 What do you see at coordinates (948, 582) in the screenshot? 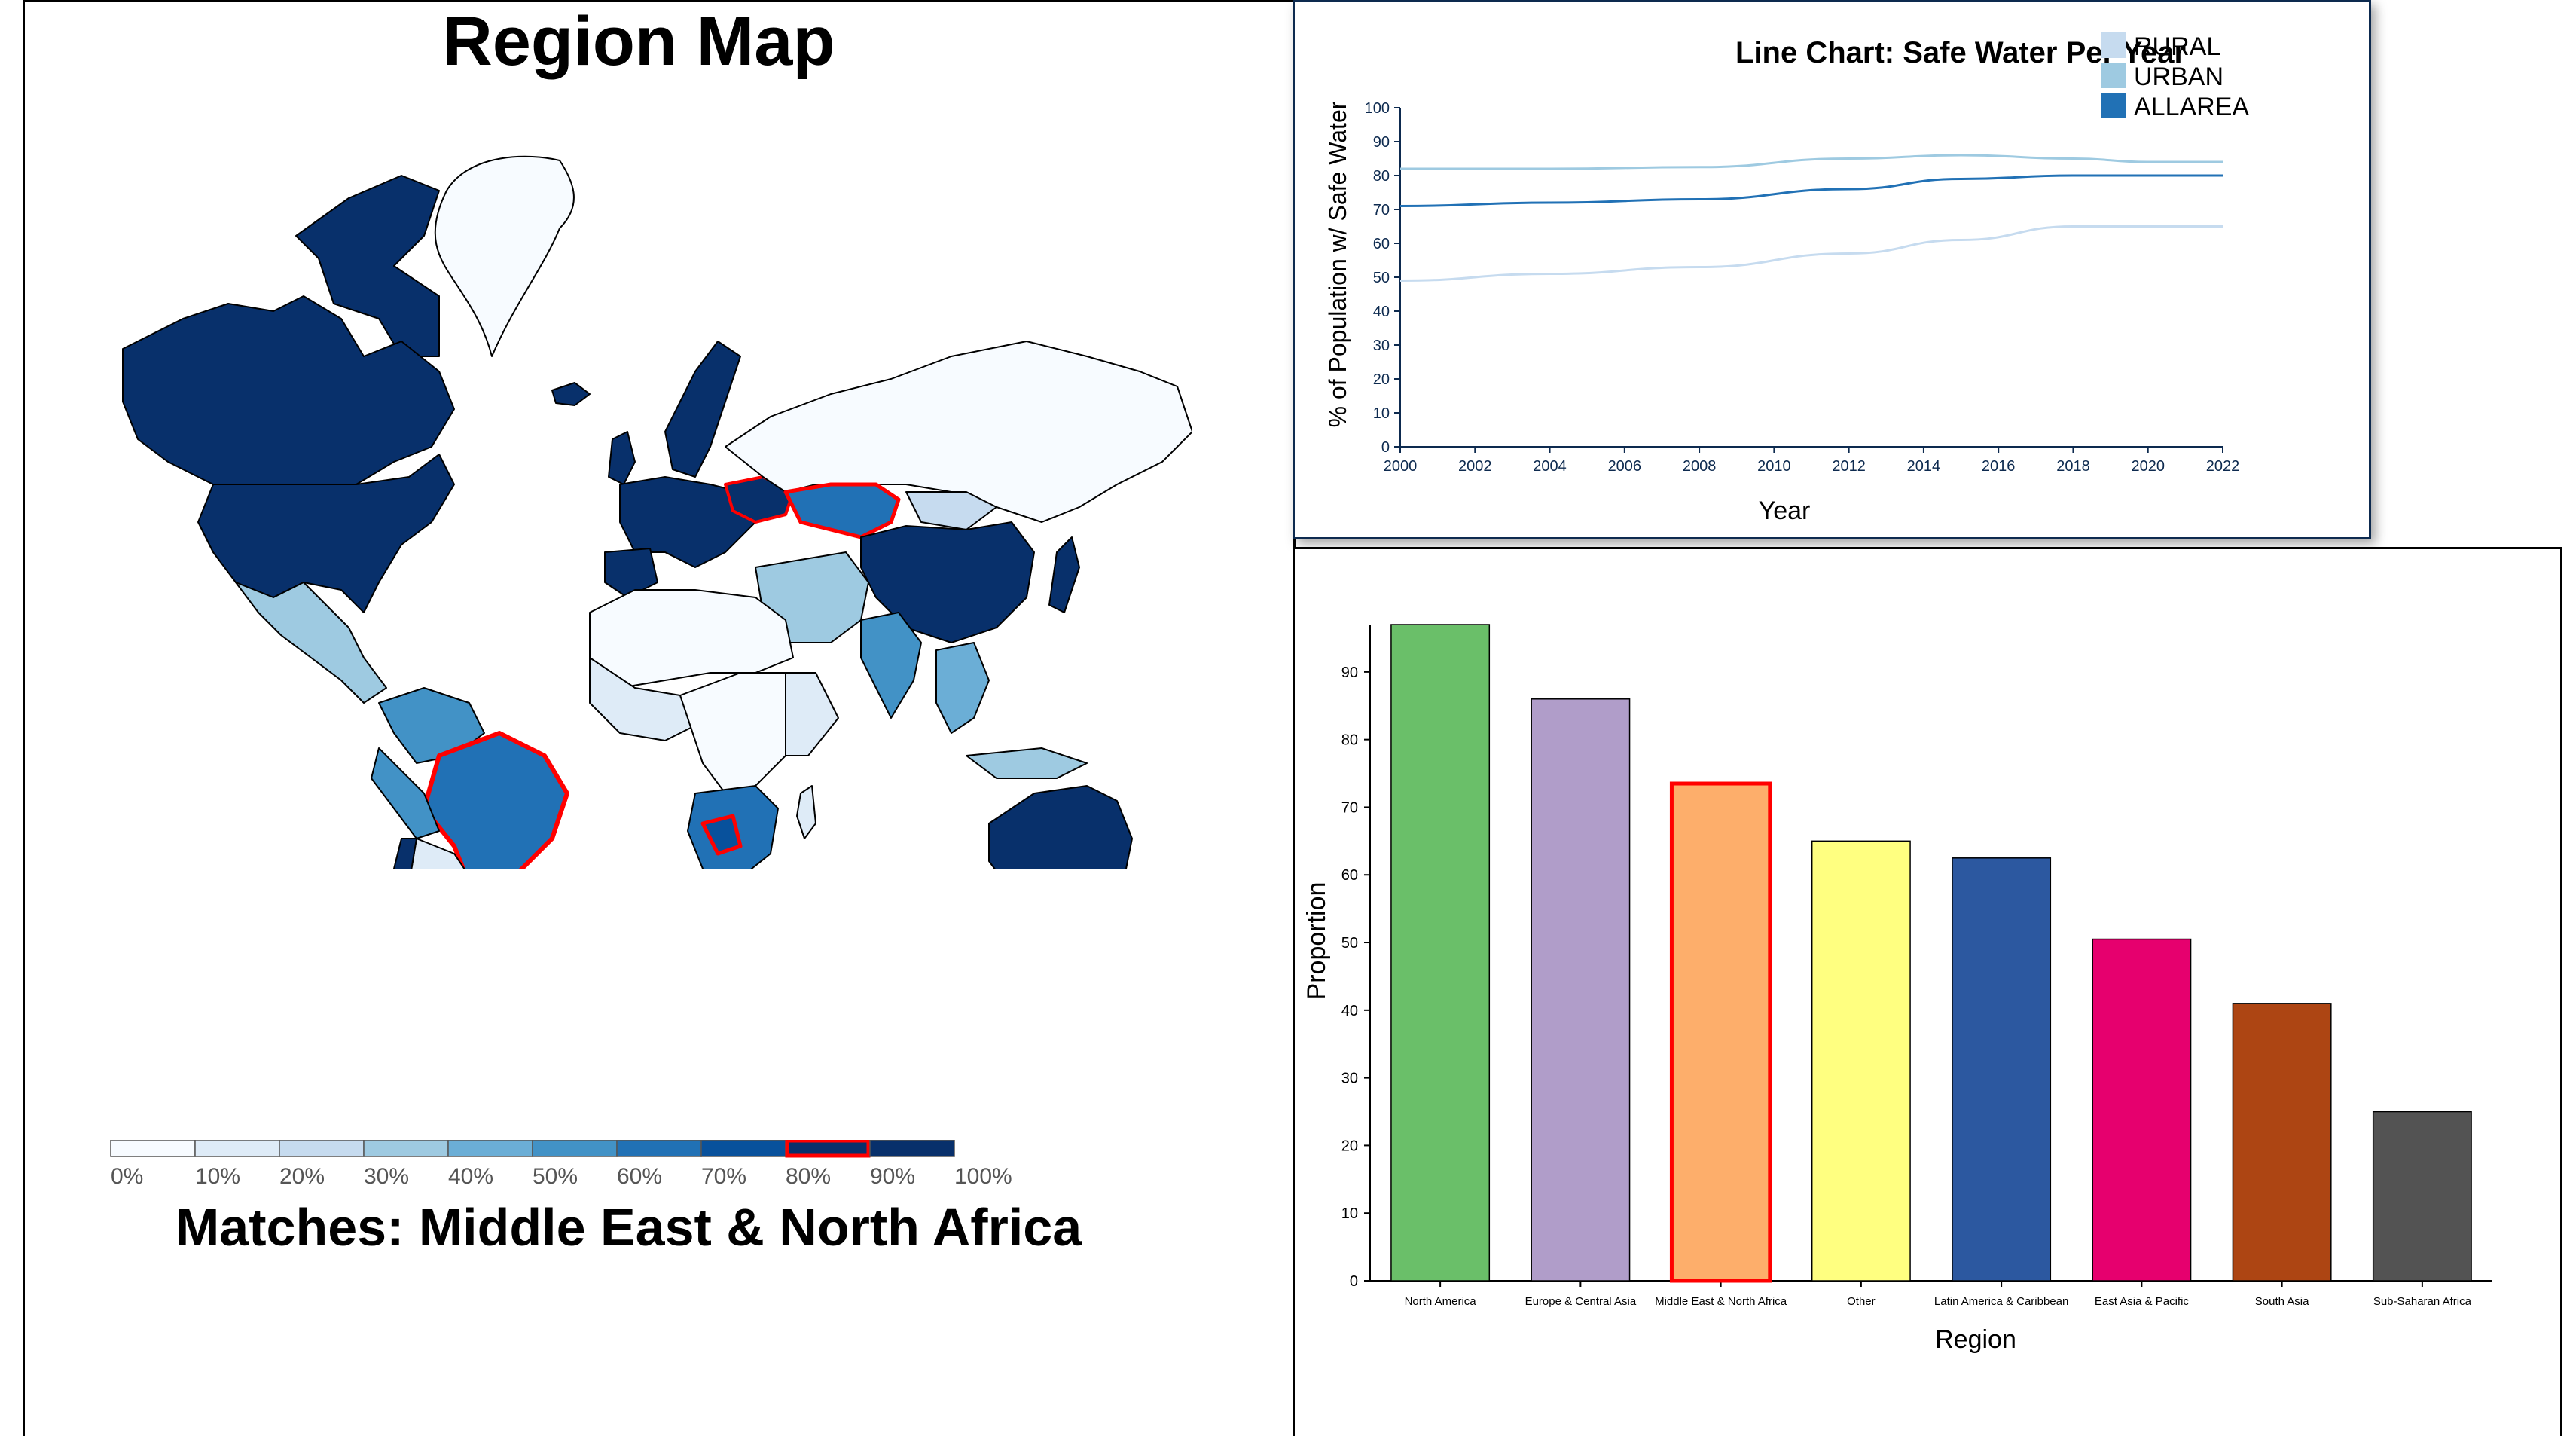
I see `country-china` at bounding box center [948, 582].